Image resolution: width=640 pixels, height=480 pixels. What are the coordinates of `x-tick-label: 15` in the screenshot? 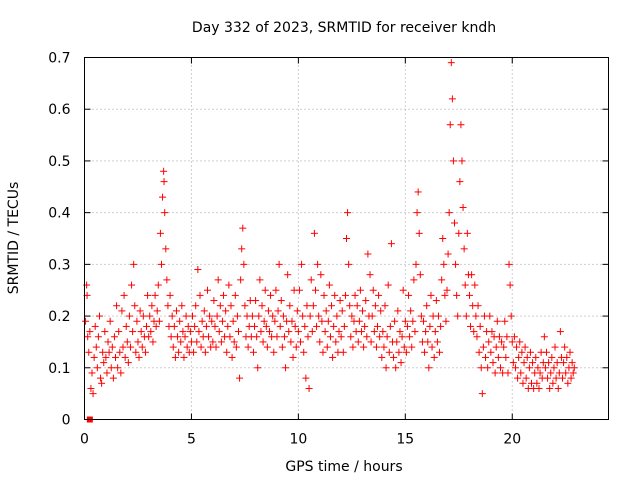 It's located at (405, 440).